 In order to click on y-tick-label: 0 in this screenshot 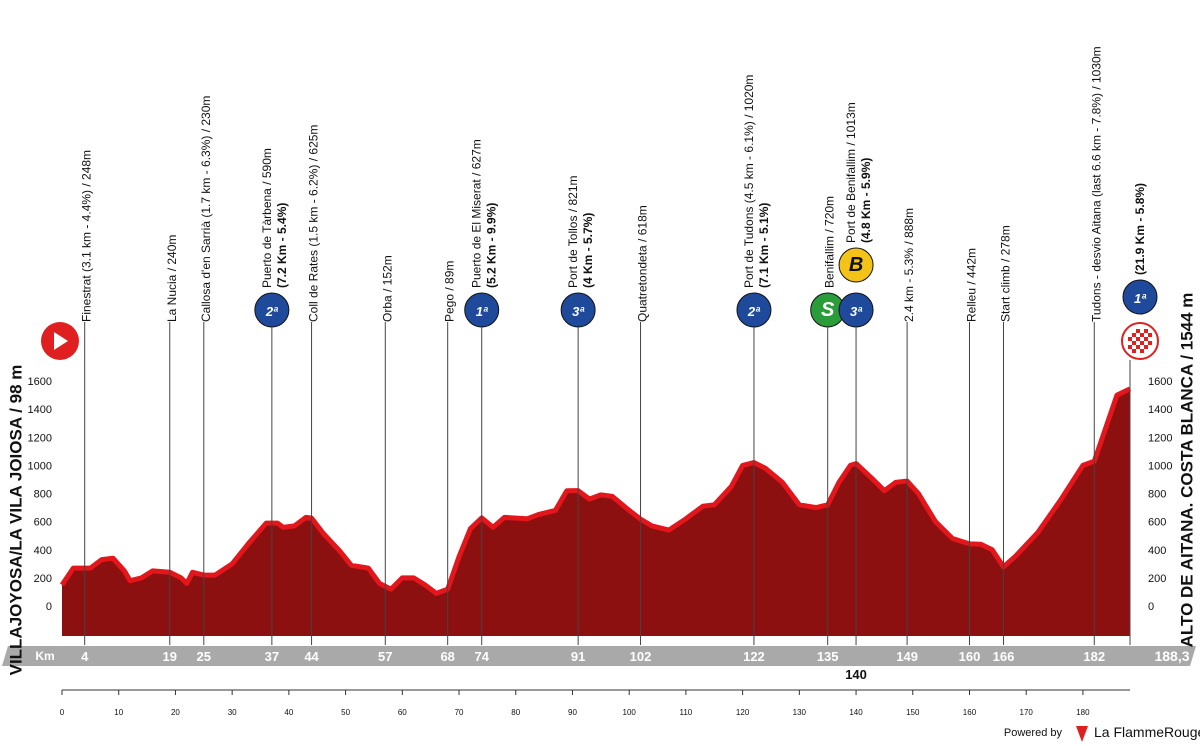, I will do `click(49, 607)`.